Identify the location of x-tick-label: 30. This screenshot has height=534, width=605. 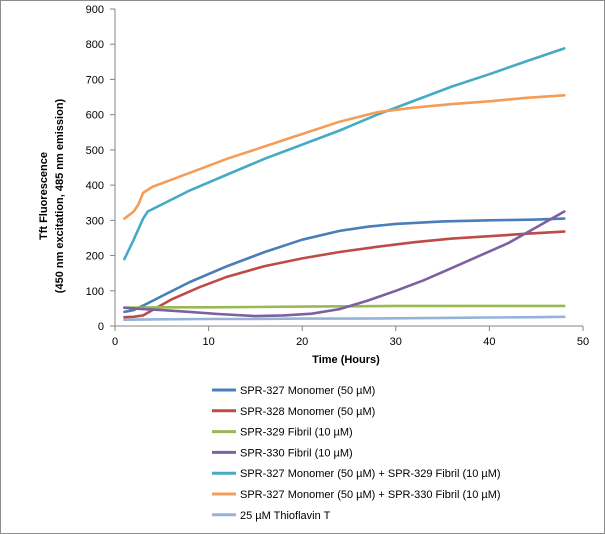
(396, 342).